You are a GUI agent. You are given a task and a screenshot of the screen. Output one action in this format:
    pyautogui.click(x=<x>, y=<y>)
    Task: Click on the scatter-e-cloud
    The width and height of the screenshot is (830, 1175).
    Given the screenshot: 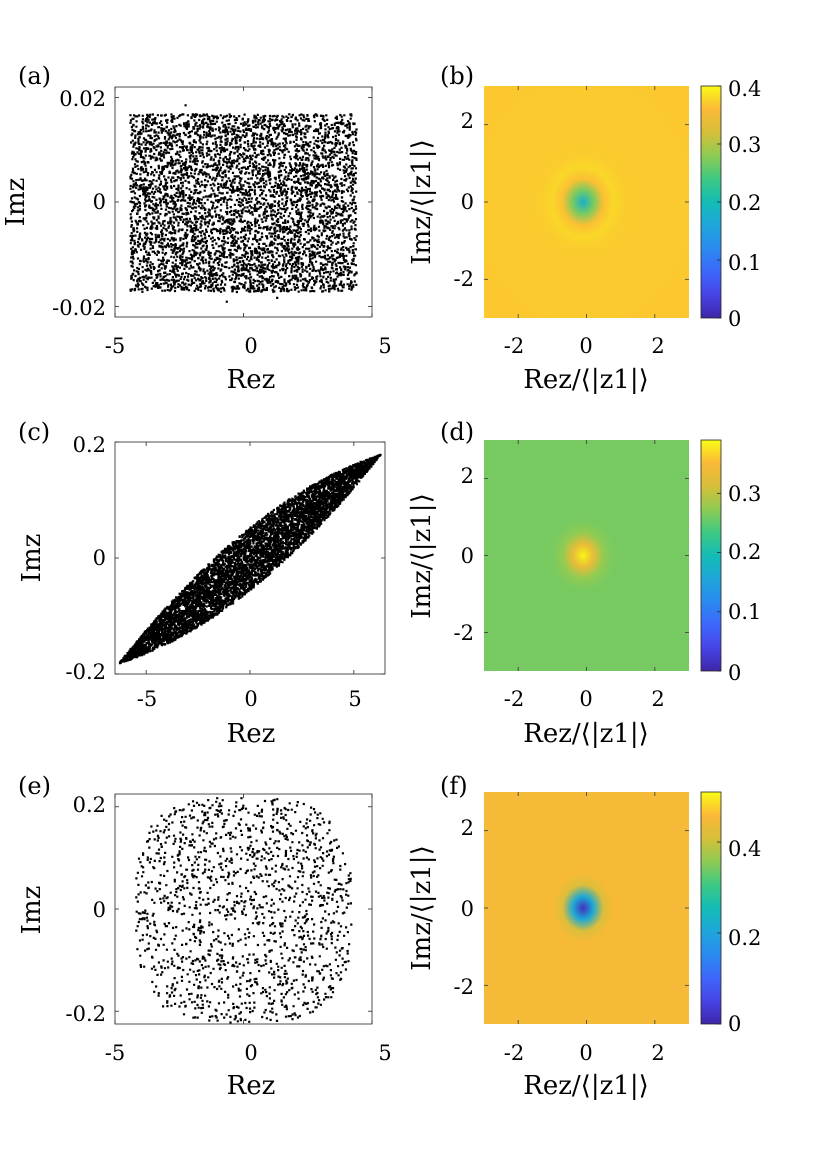 What is the action you would take?
    pyautogui.click(x=244, y=910)
    